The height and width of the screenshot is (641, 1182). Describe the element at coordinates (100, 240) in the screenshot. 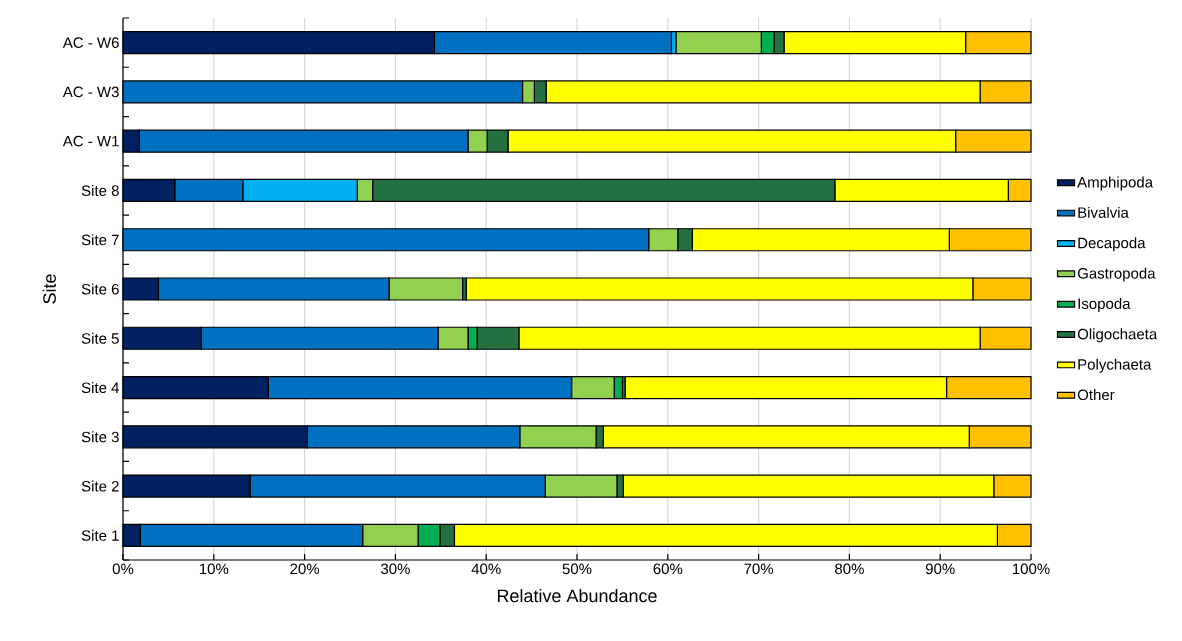

I see `y-tick-label: Site 7` at that location.